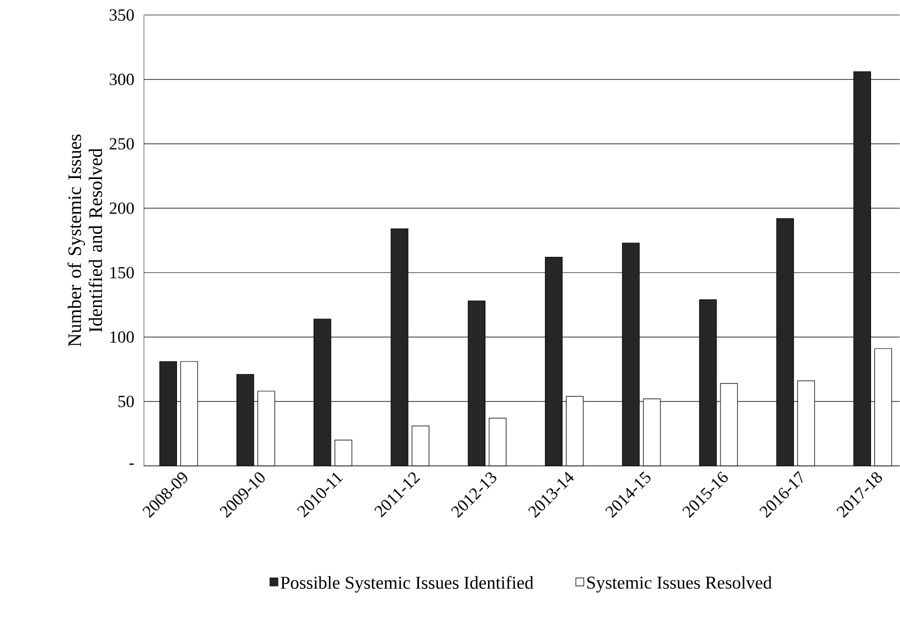  Describe the element at coordinates (122, 208) in the screenshot. I see `y-tick-label: 200` at that location.